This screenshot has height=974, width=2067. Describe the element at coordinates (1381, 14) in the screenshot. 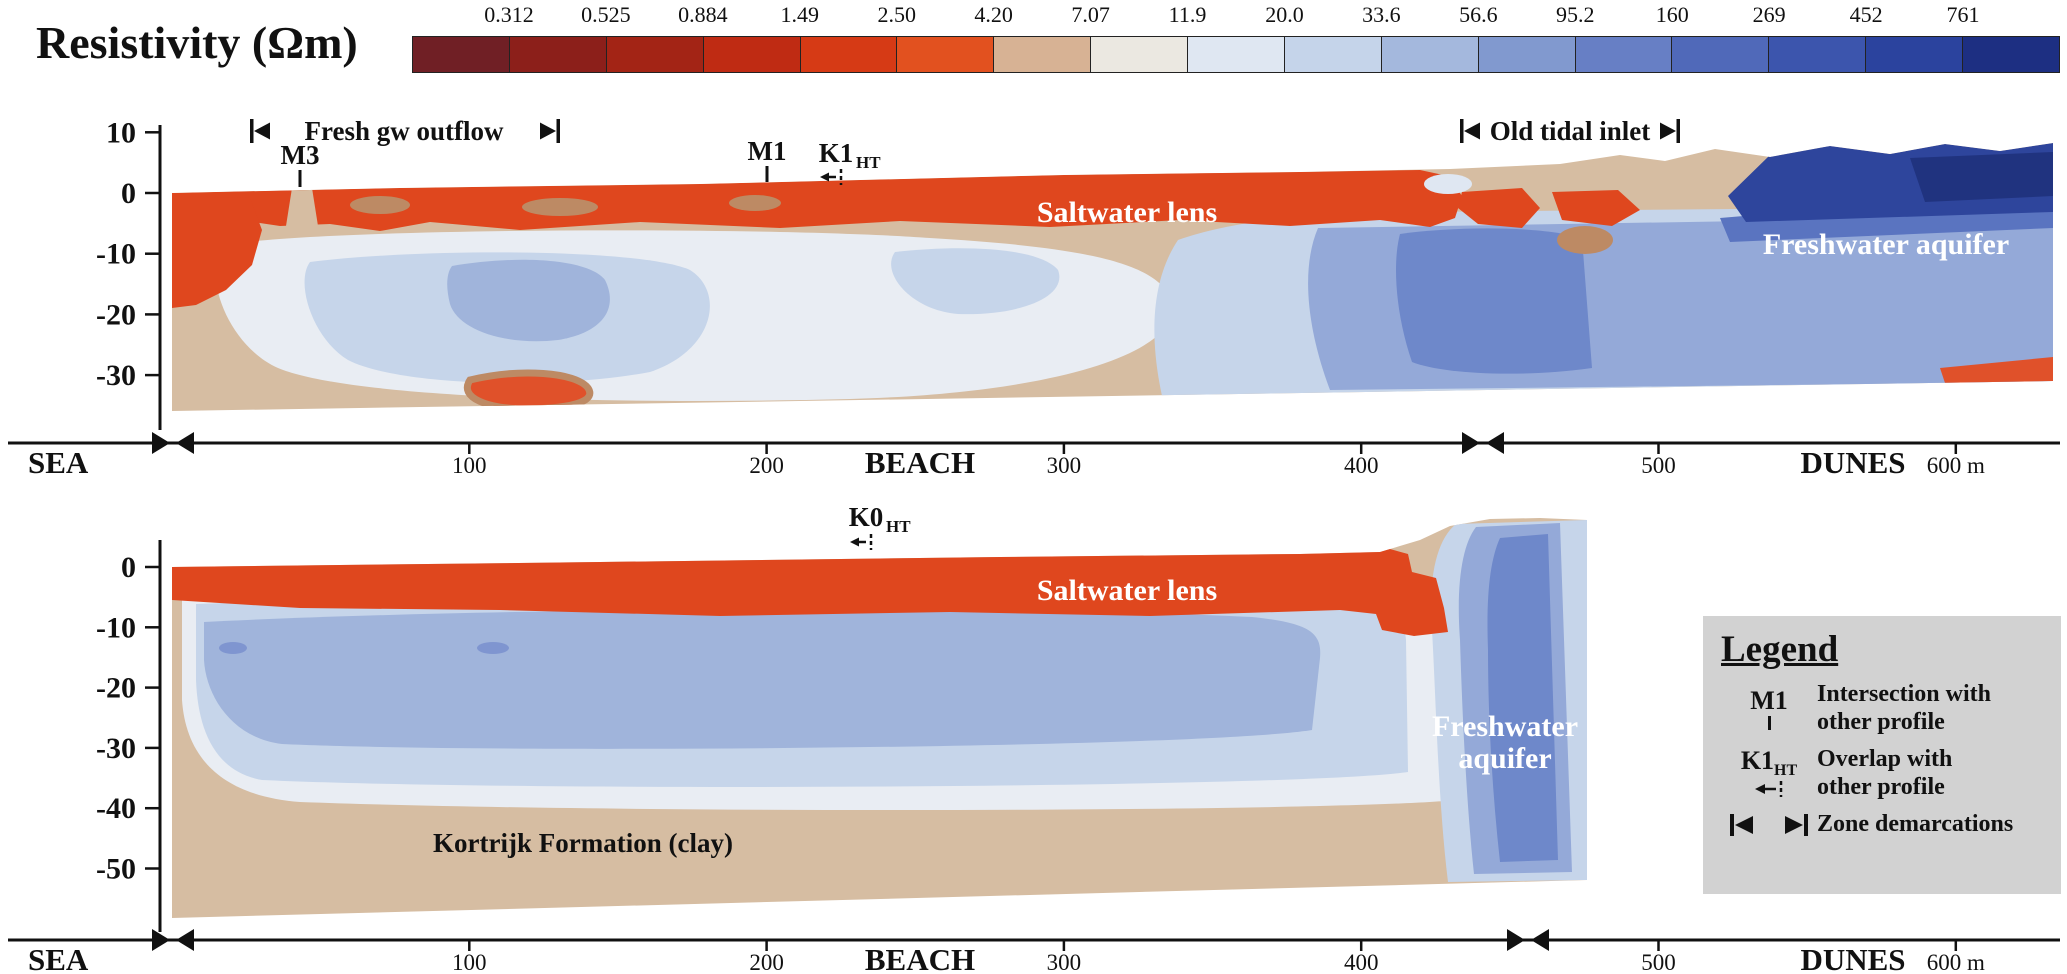

I see `colorbar-tick-label: 33.6` at that location.